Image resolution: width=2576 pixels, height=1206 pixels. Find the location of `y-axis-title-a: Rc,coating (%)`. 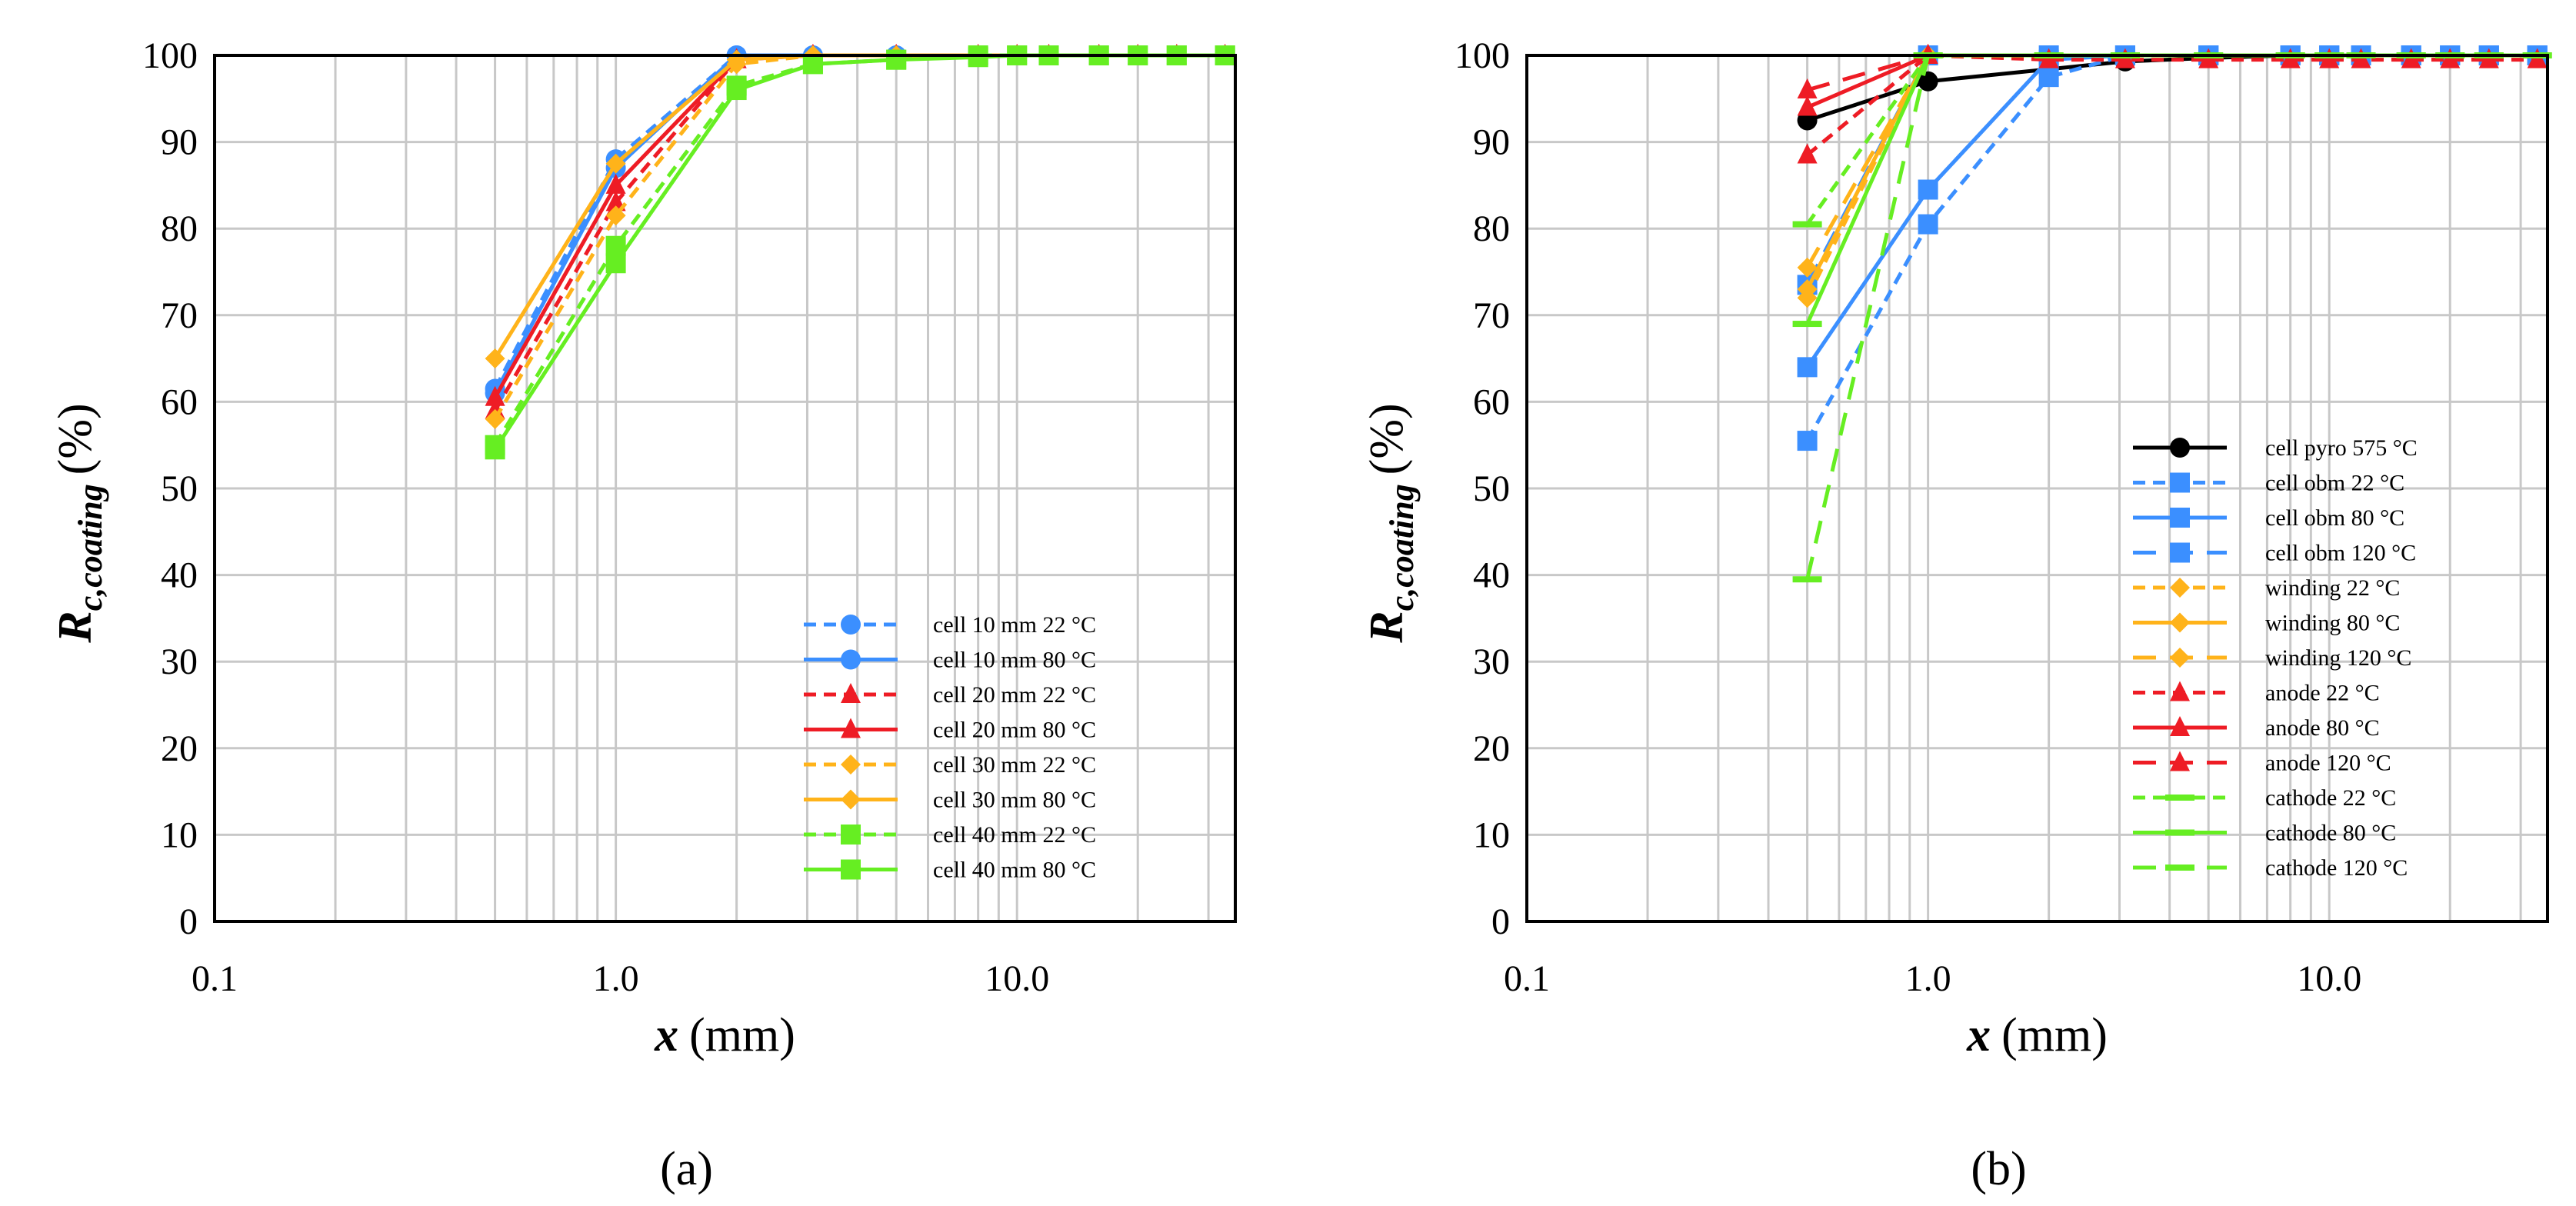

y-axis-title-a: Rc,coating (%) is located at coordinates (79, 523).